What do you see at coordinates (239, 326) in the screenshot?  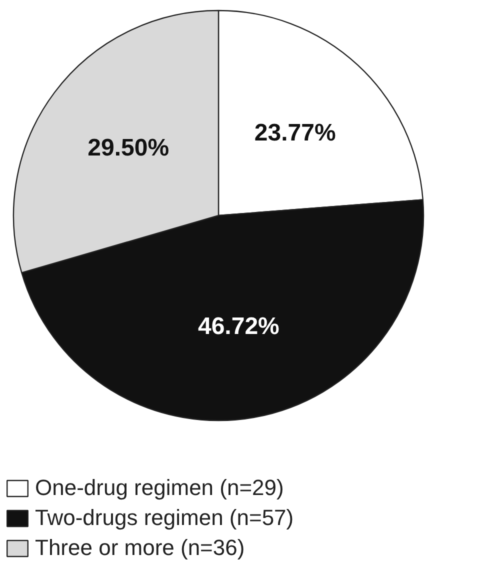 I see `data-label: 46.72%` at bounding box center [239, 326].